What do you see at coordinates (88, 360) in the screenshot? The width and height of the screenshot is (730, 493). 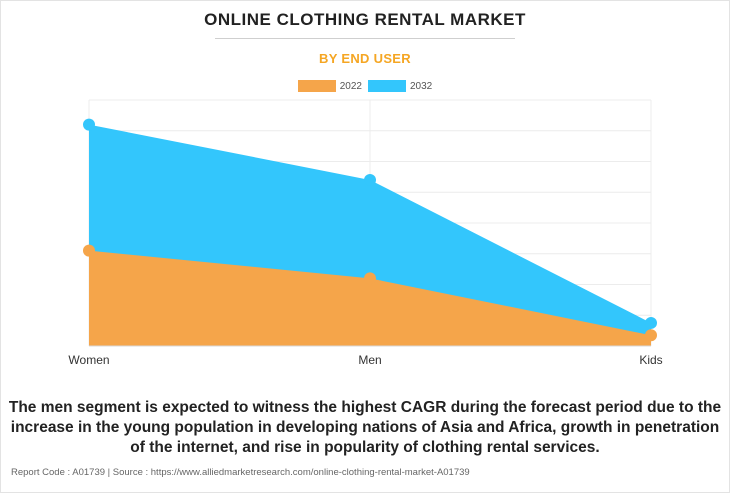 I see `x-tick-label-women: Women` at bounding box center [88, 360].